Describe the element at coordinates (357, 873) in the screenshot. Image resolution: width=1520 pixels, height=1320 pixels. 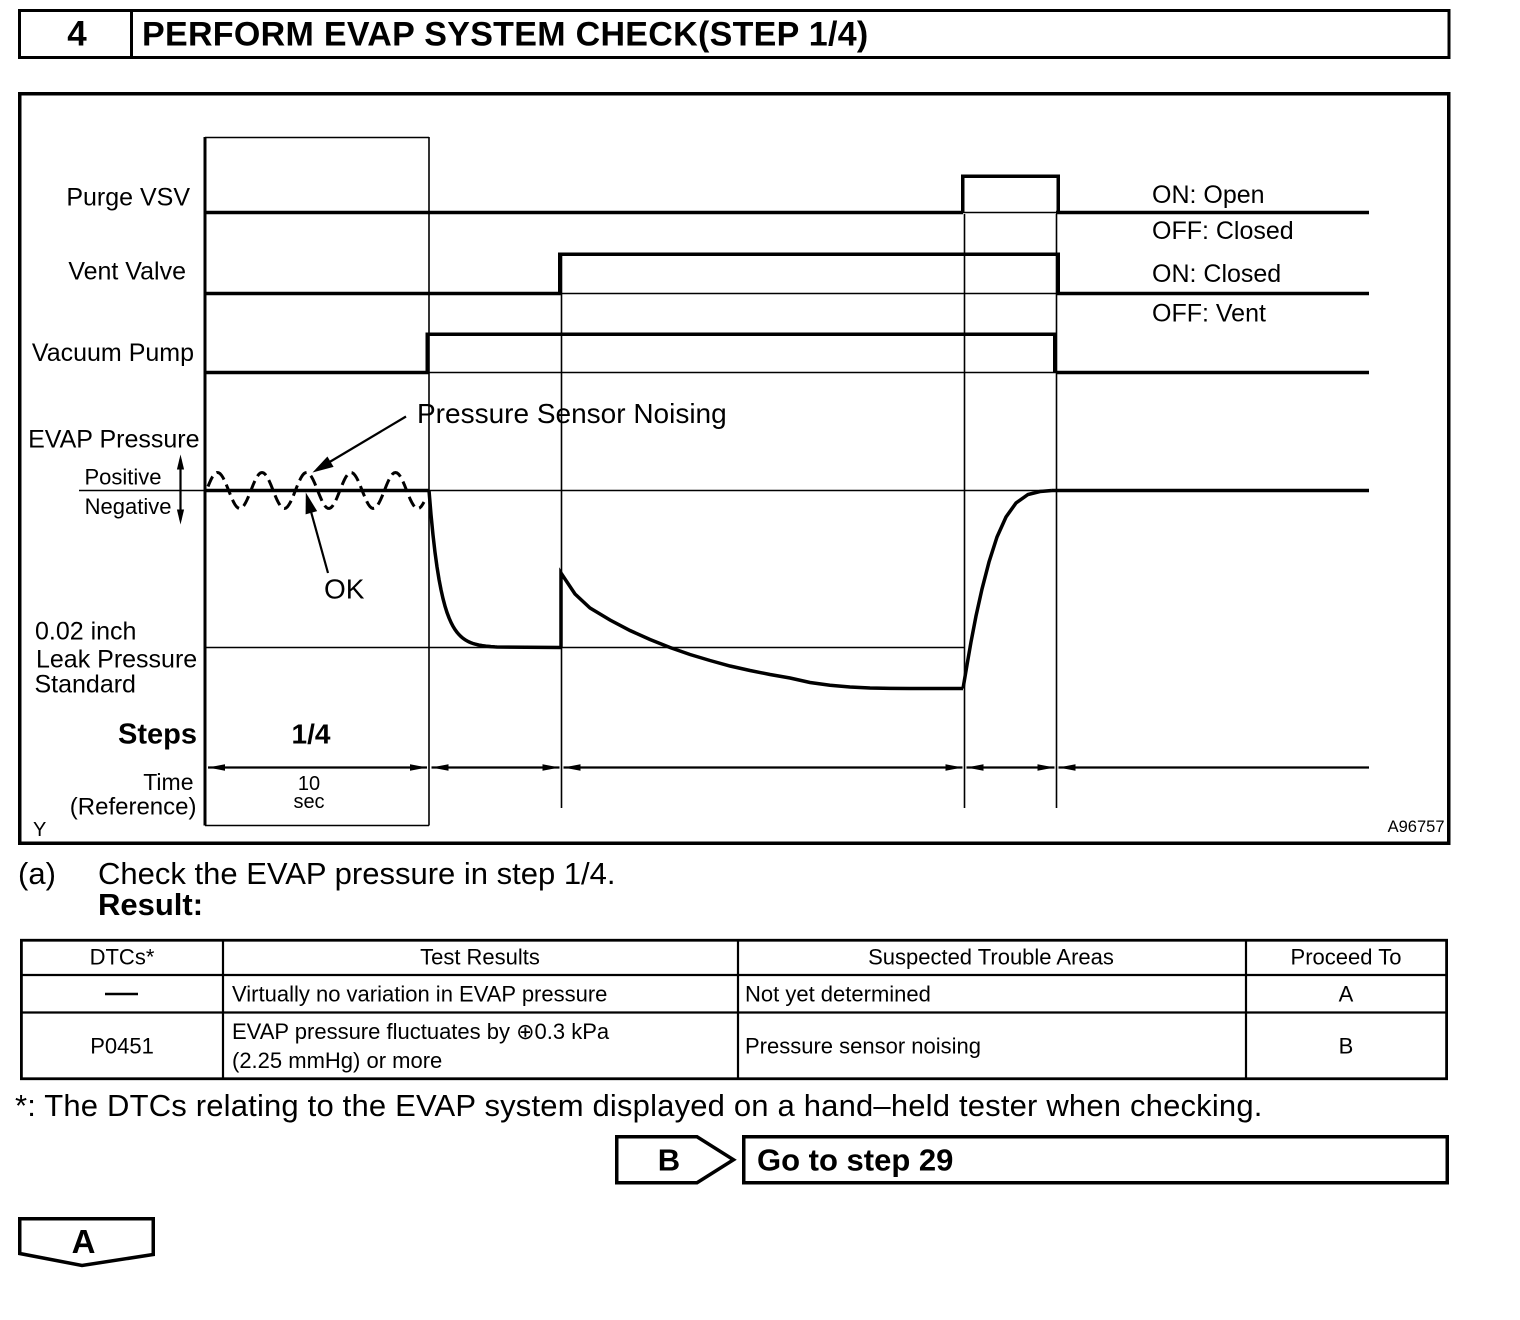
I see `svg-text:Check the EVAP pressure in ste: Check the EVAP pressure in step 1/4.` at that location.